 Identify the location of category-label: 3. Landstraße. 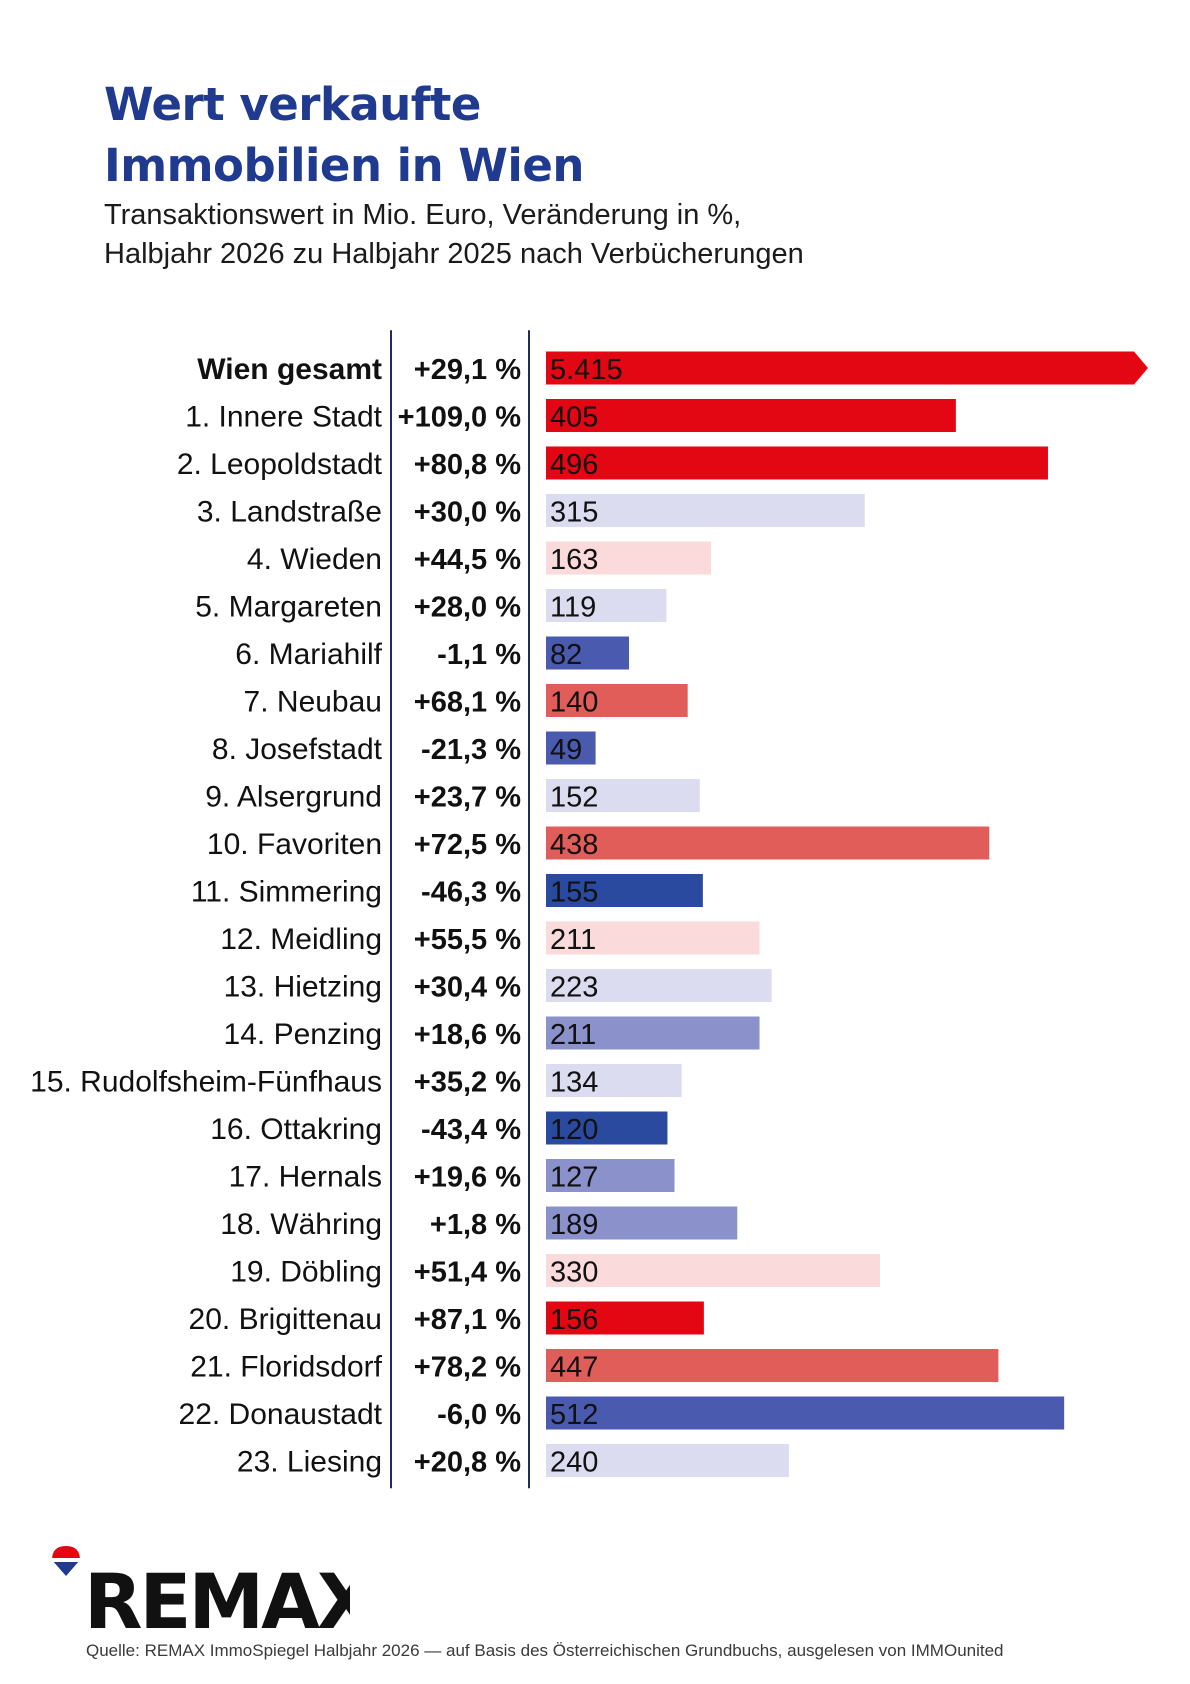
(289, 512).